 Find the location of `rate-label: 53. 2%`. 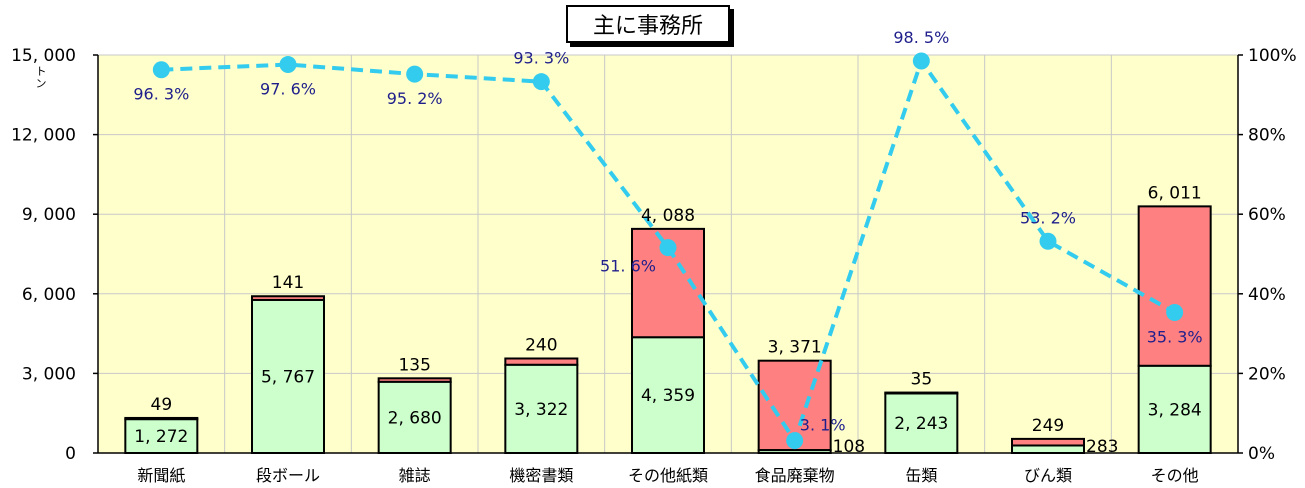

rate-label: 53. 2% is located at coordinates (1048, 217).